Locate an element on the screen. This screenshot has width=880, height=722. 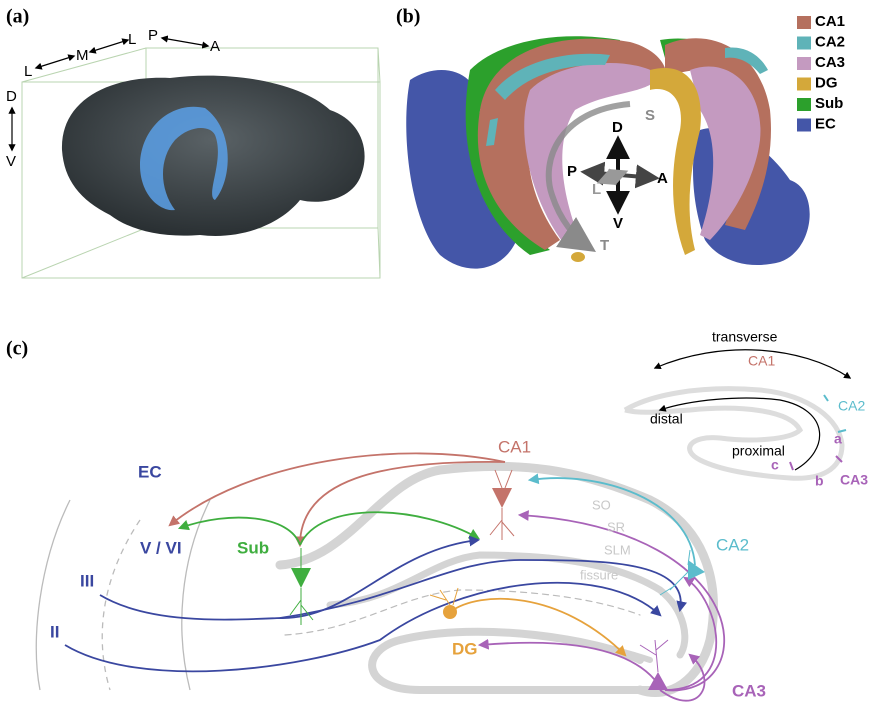
ec-render is located at coordinates (463, 169).